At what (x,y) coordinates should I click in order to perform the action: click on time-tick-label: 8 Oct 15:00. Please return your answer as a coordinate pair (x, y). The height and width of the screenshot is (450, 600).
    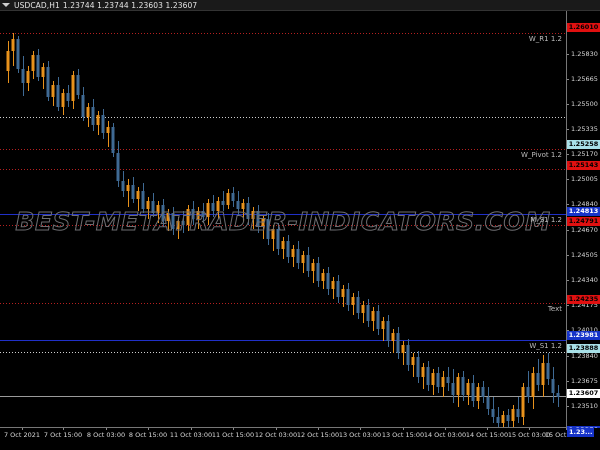
    Looking at the image, I should click on (148, 435).